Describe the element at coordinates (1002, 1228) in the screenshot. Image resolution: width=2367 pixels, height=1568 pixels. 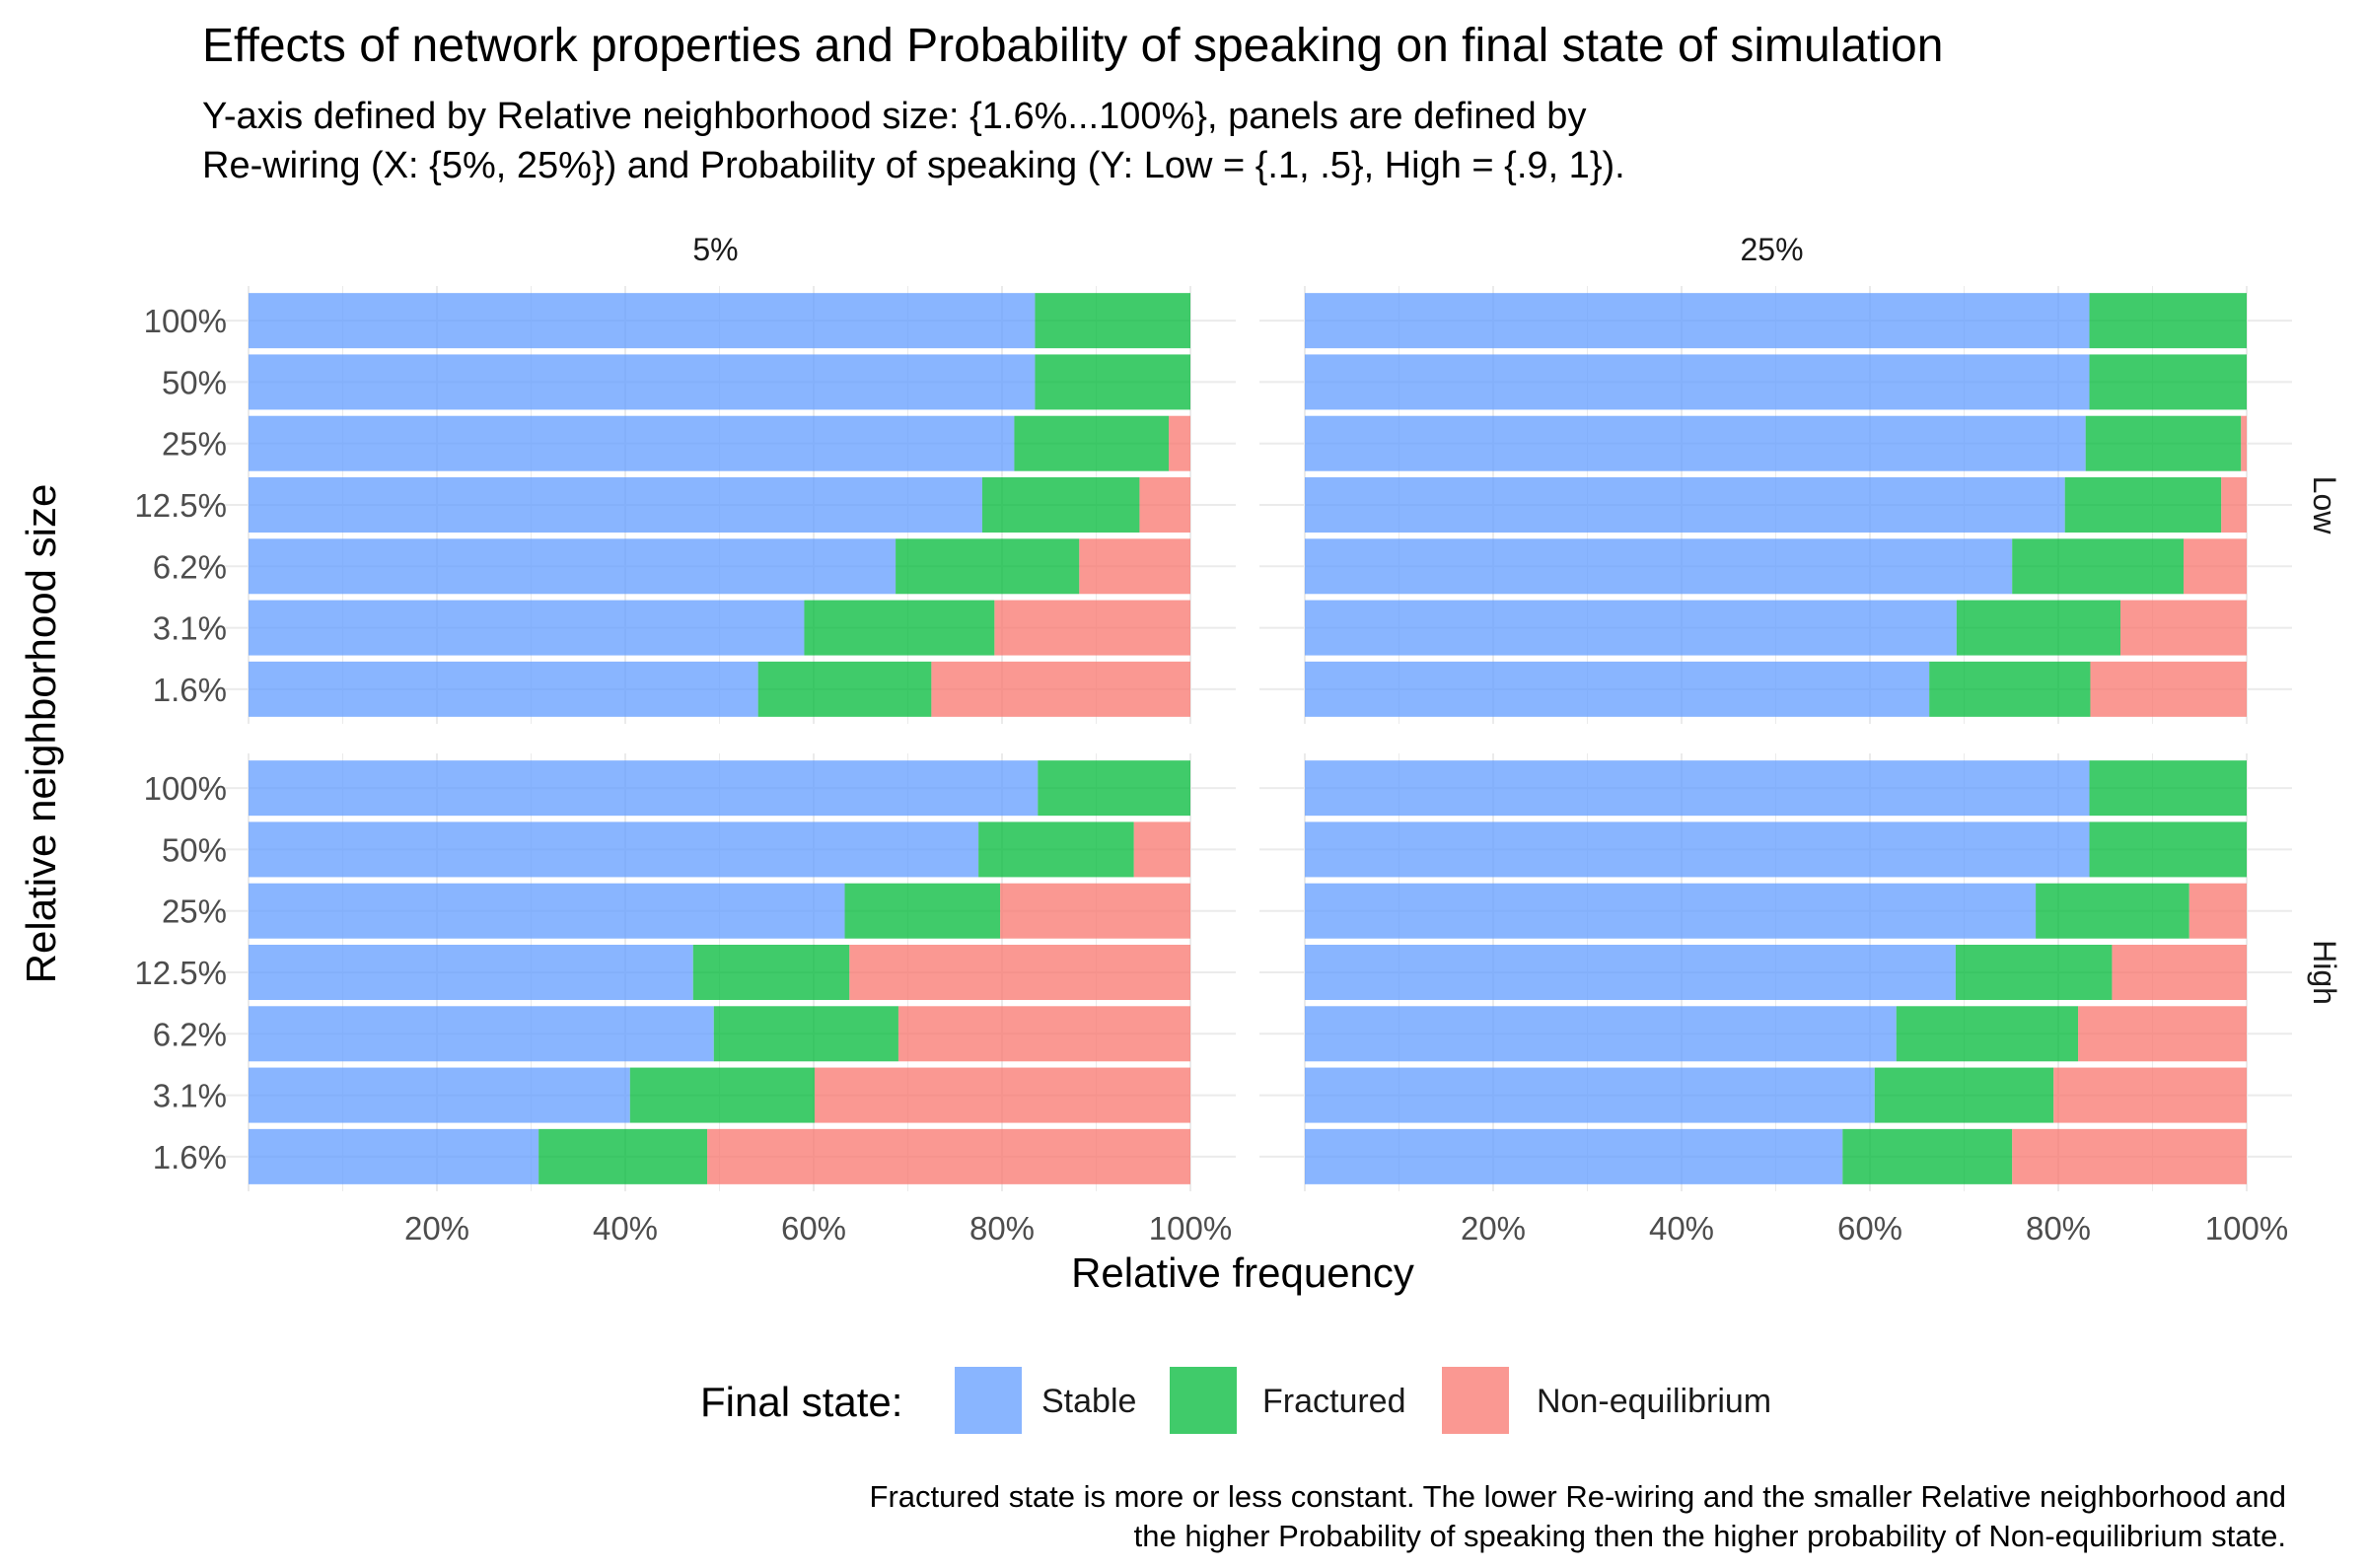
I see `x-tick-label: 80%` at that location.